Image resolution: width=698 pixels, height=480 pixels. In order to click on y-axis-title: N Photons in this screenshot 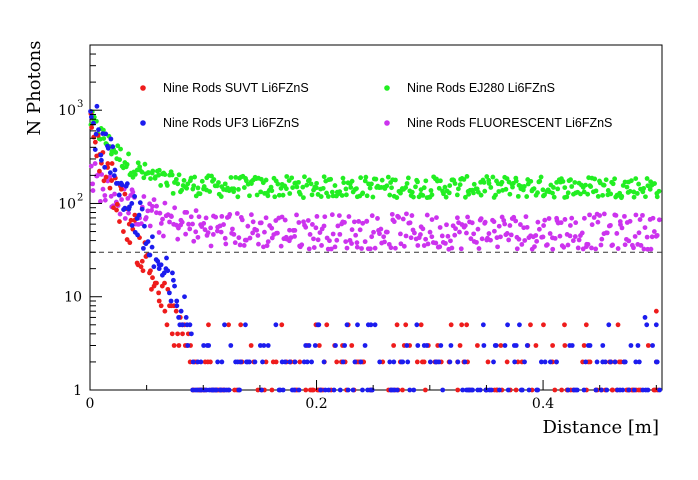, I will do `click(34, 88)`.